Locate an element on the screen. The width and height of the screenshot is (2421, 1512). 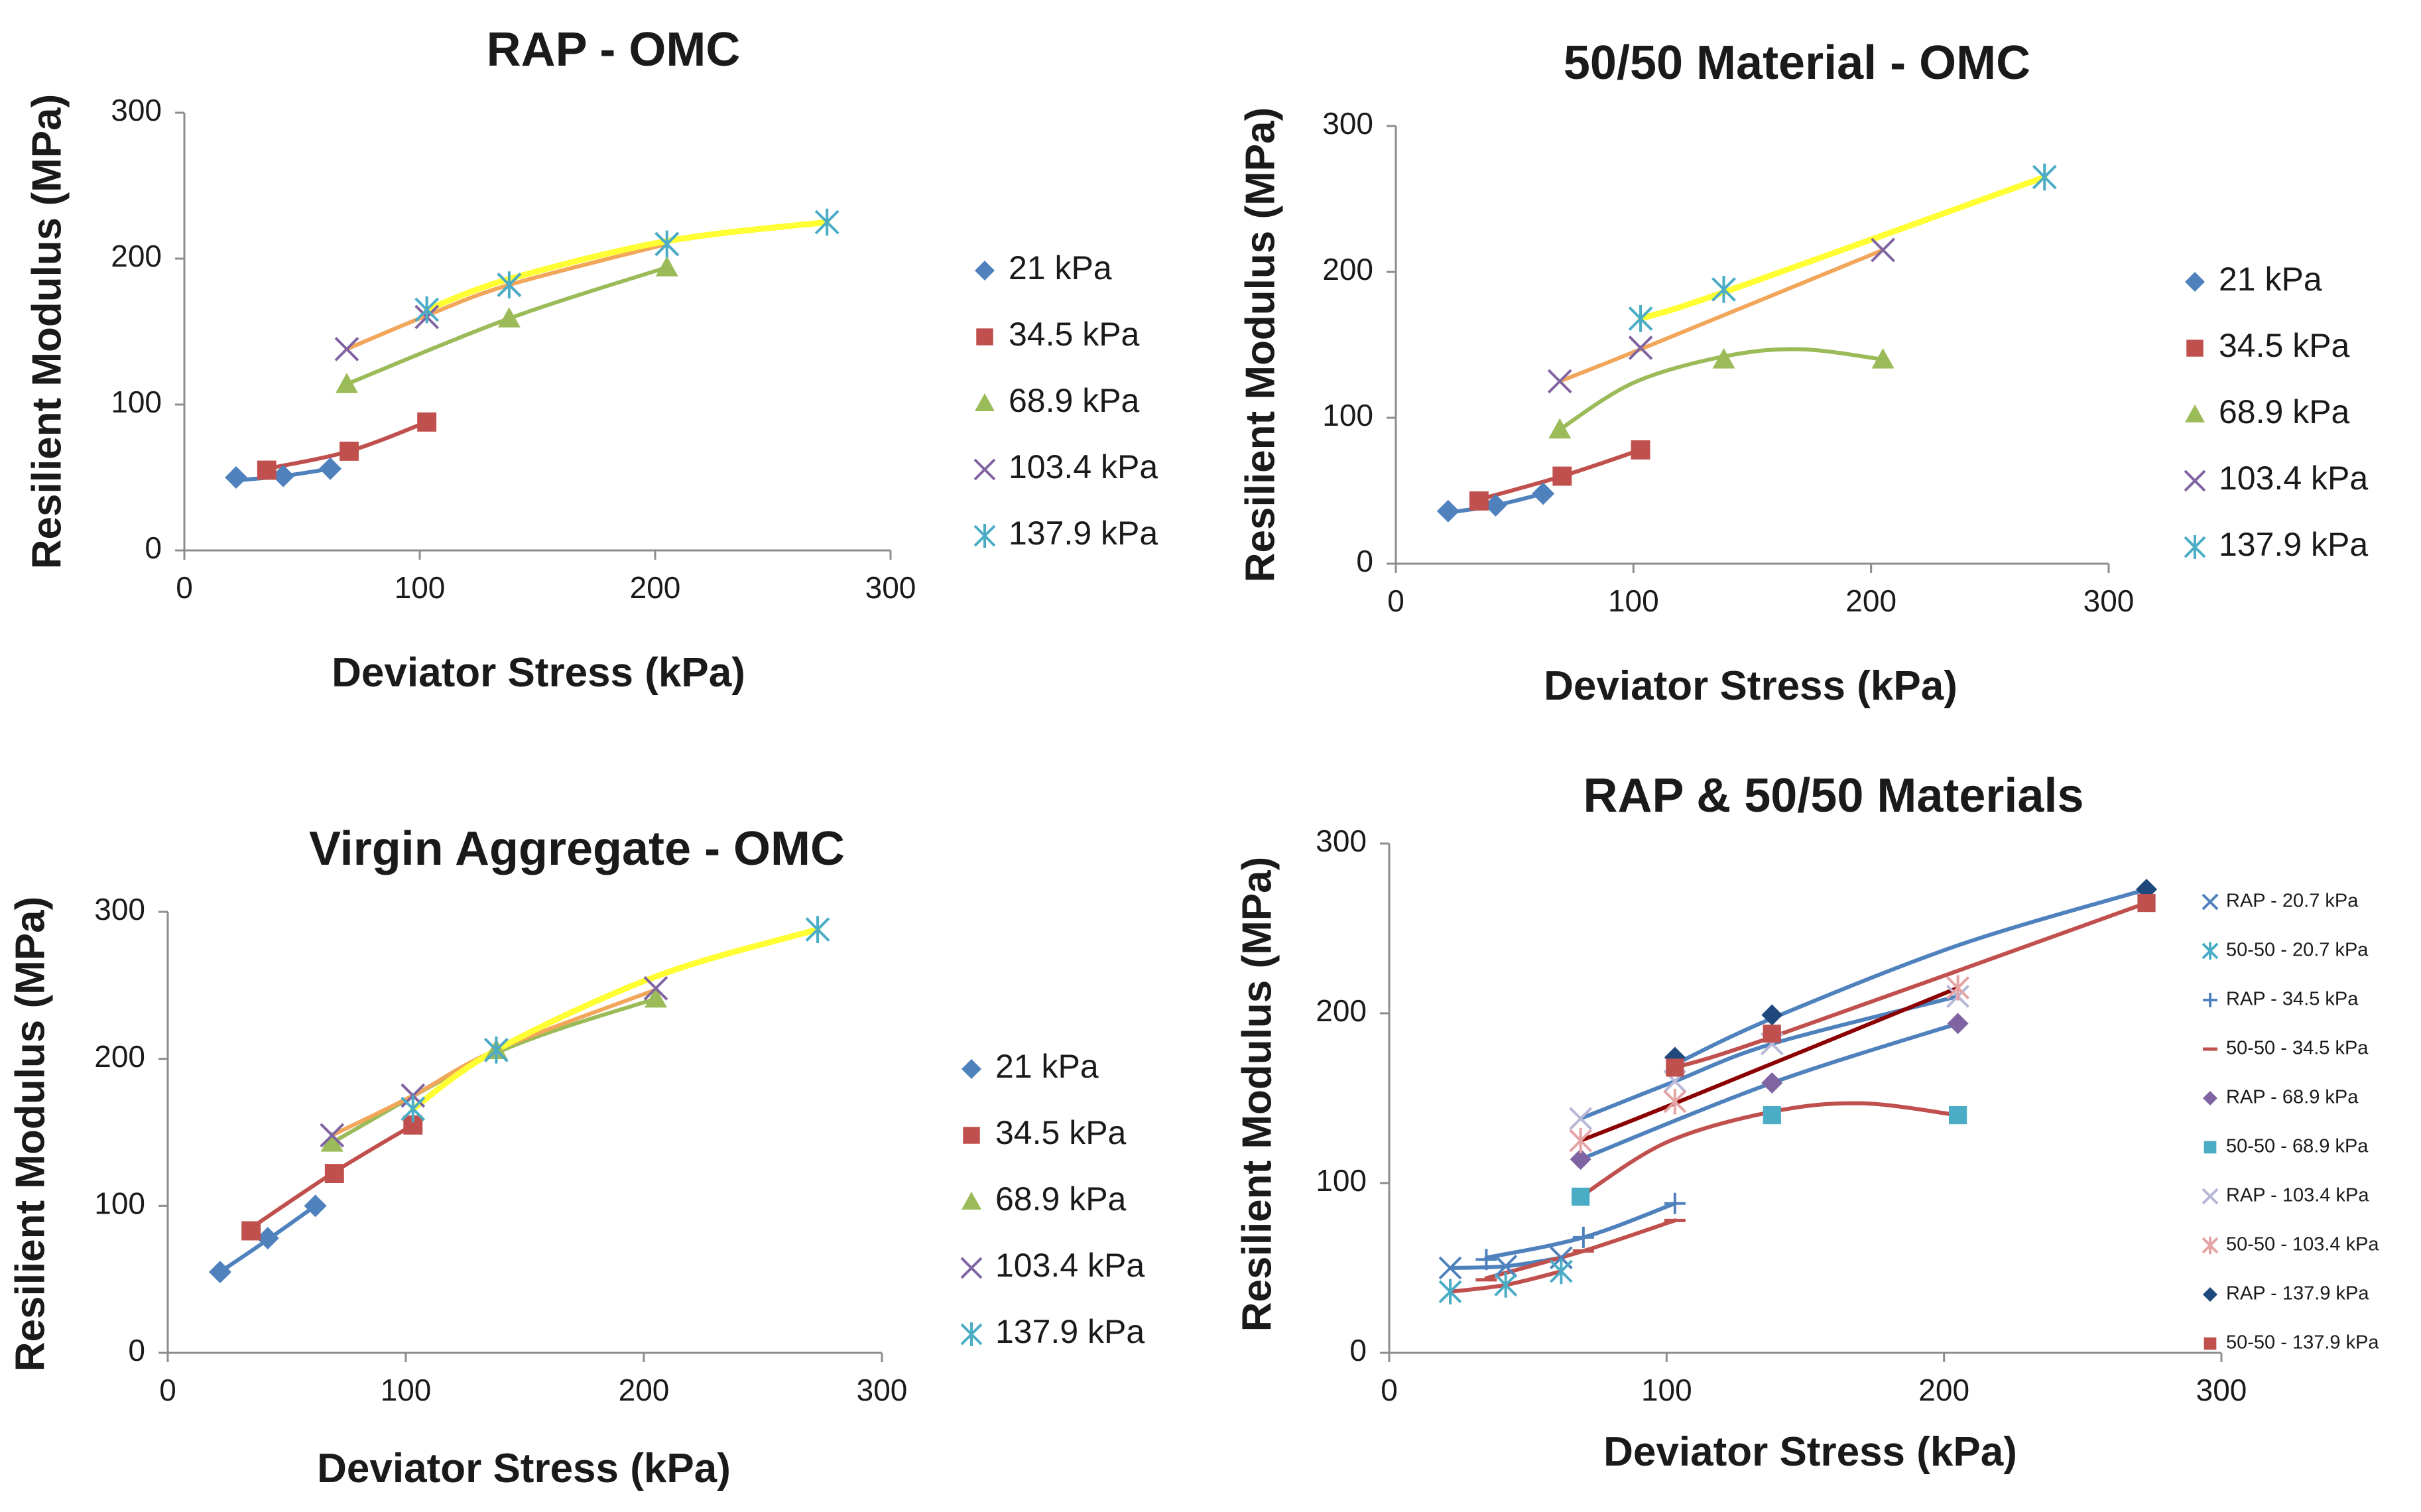
chart-title: RAP - OMC is located at coordinates (614, 49).